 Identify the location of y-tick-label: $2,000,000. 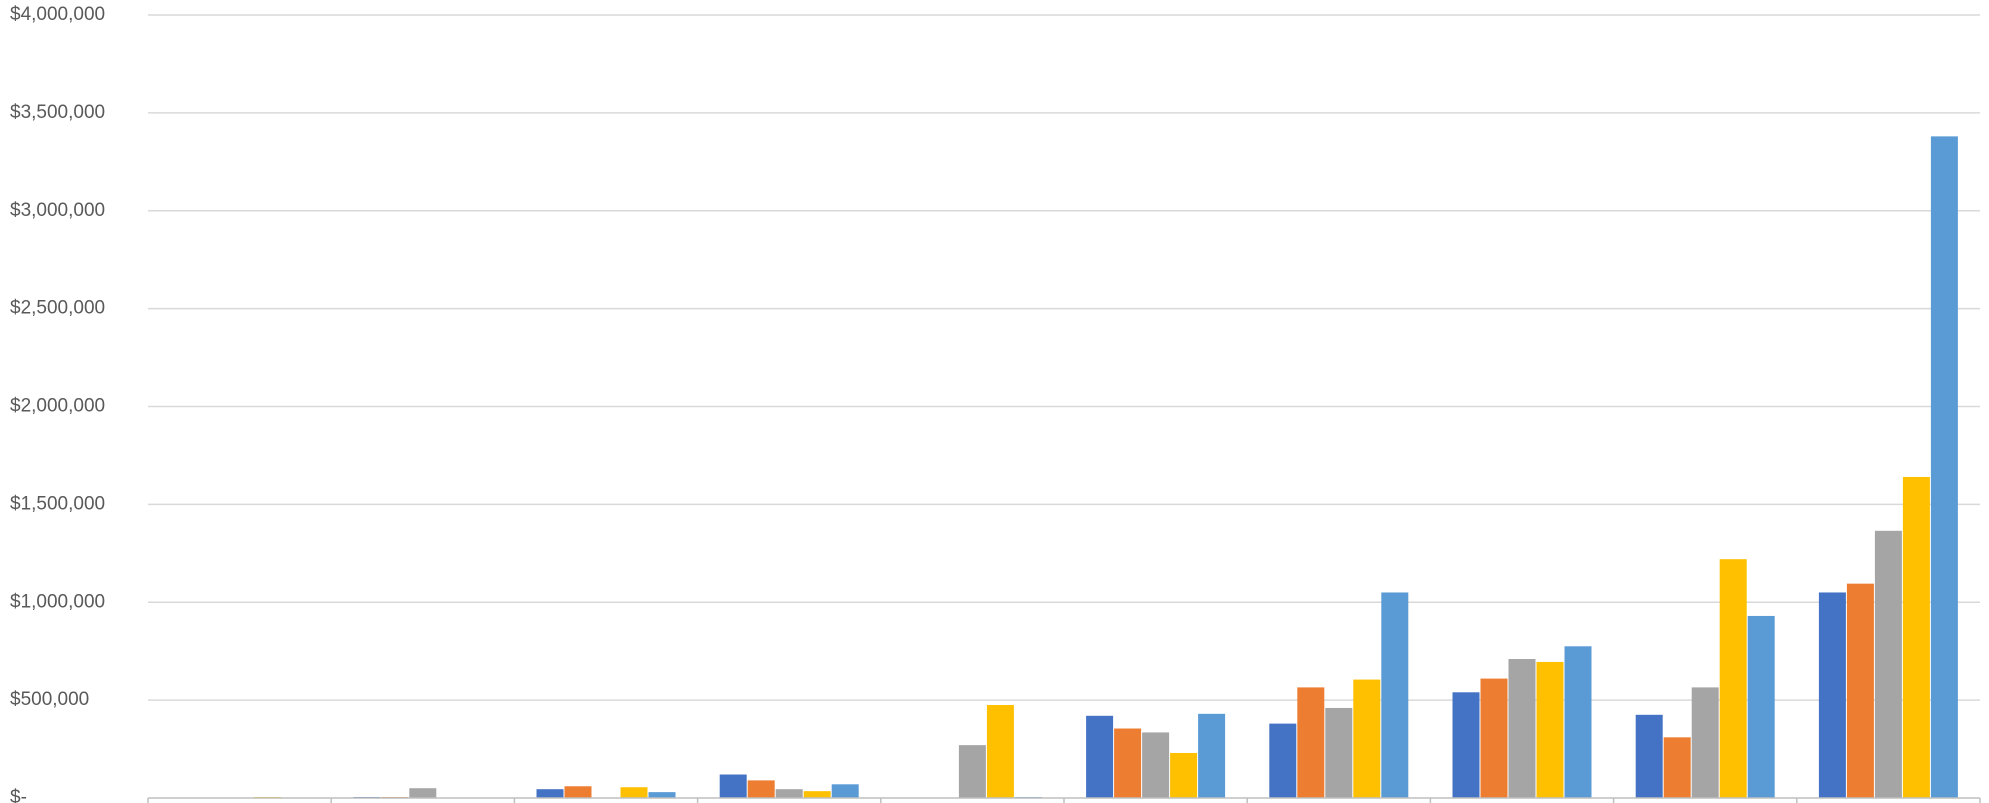
(57, 406).